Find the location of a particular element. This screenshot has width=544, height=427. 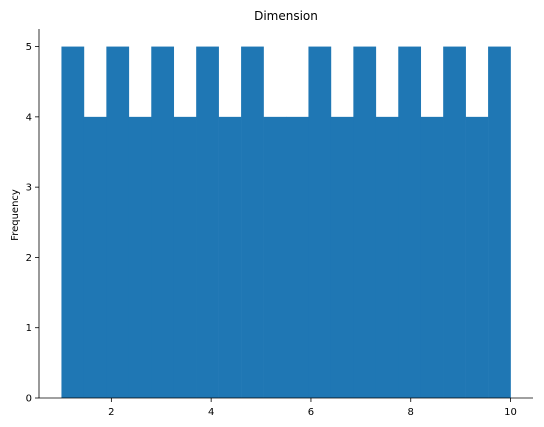

y-axis-label: Frequency is located at coordinates (15, 215).